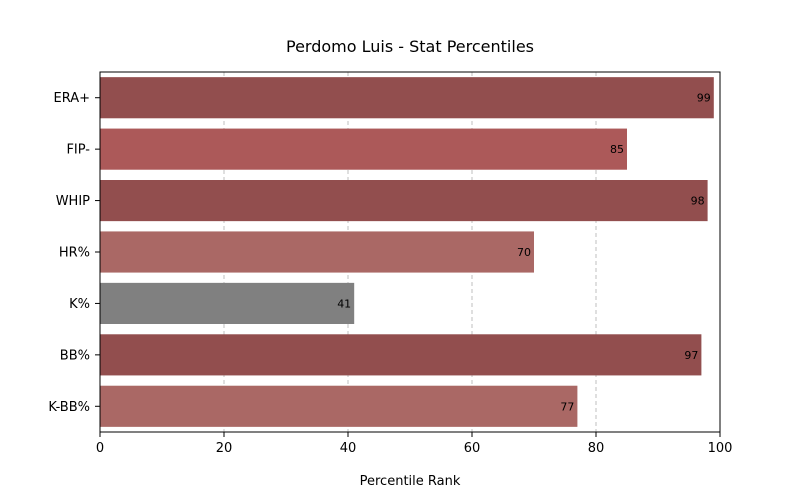  I want to click on y-tick-label: K%, so click(79, 304).